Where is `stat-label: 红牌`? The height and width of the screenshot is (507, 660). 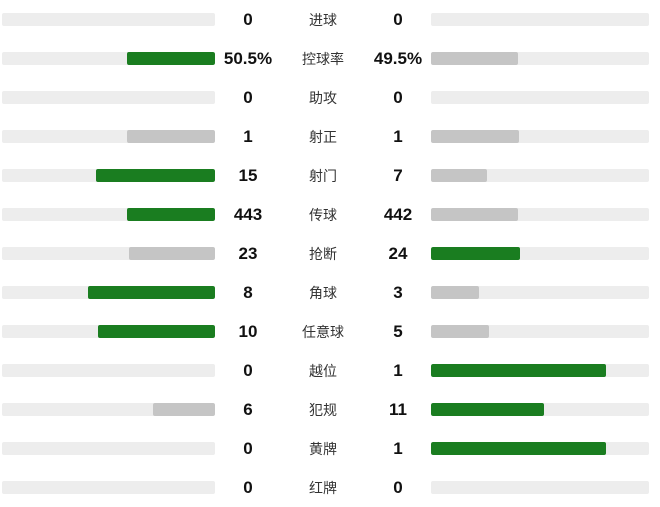
stat-label: 红牌 is located at coordinates (323, 487).